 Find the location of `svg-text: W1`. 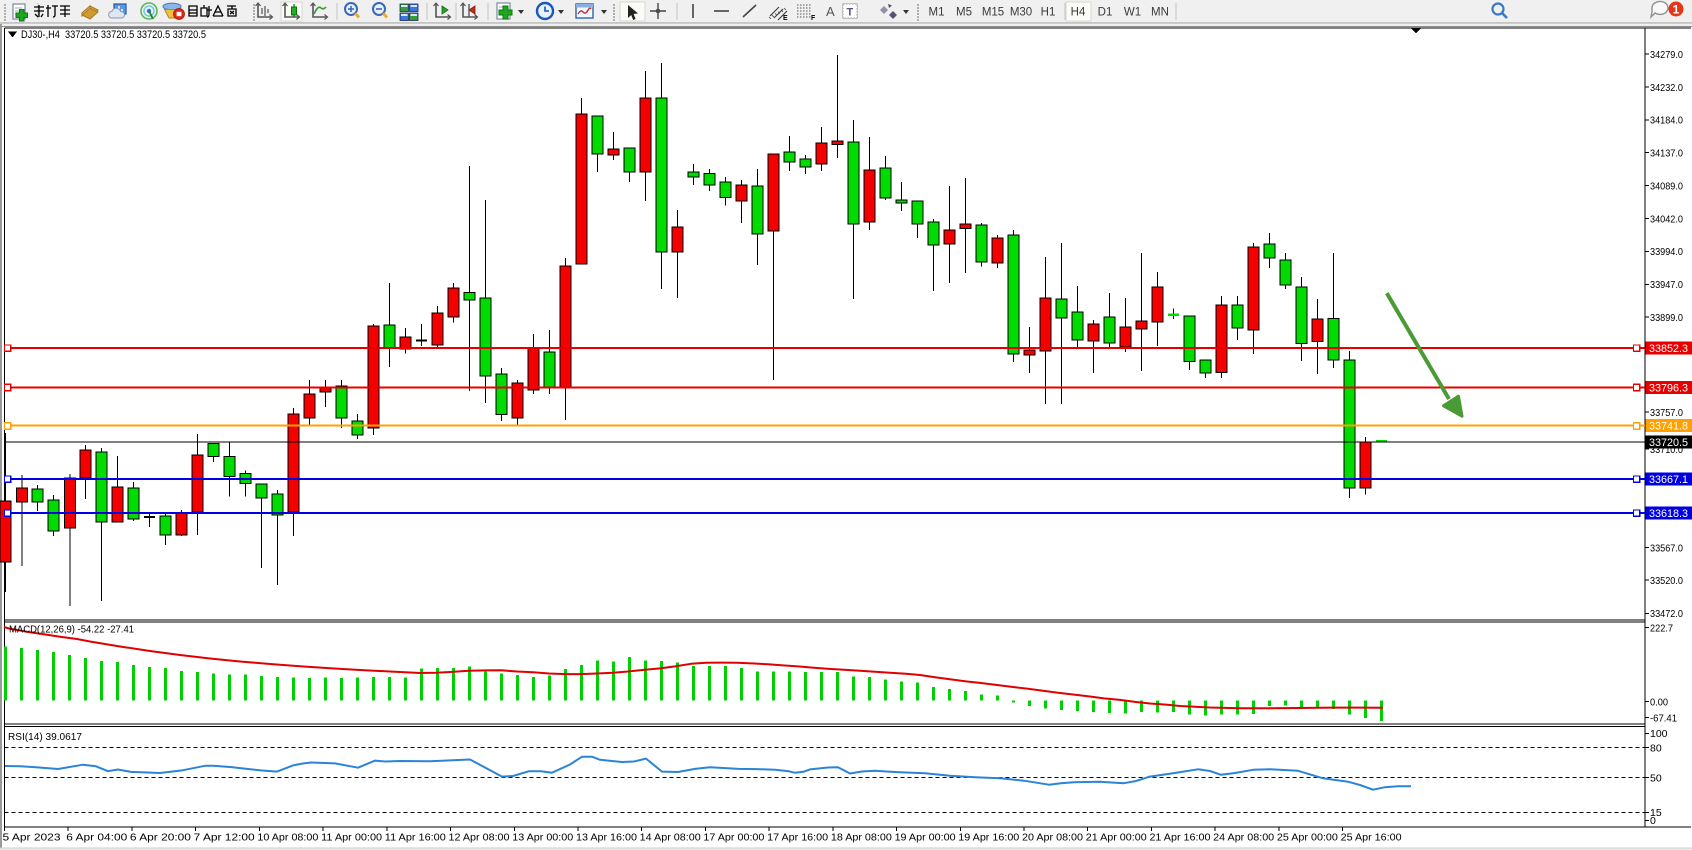

svg-text: W1 is located at coordinates (1132, 13).